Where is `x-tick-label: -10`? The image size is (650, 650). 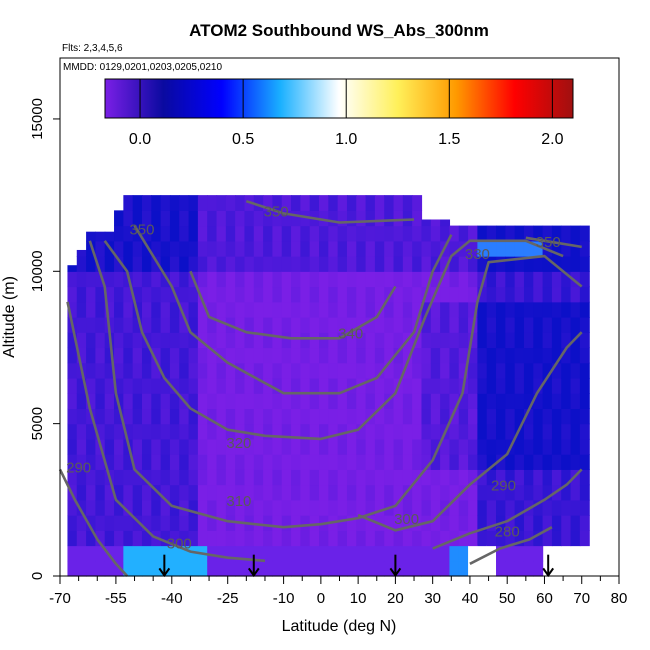
x-tick-label: -10 is located at coordinates (284, 598).